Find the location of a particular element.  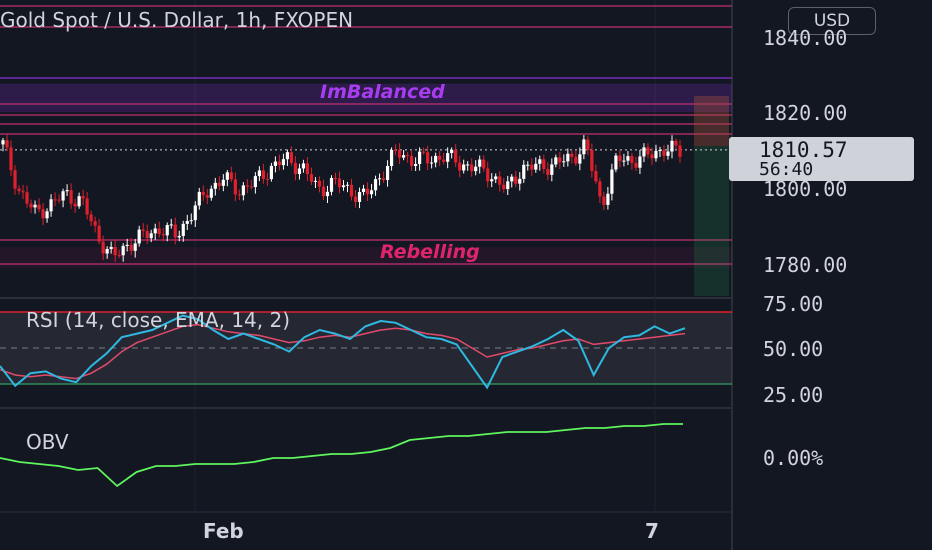

price-tick: 1800.00 is located at coordinates (805, 189).